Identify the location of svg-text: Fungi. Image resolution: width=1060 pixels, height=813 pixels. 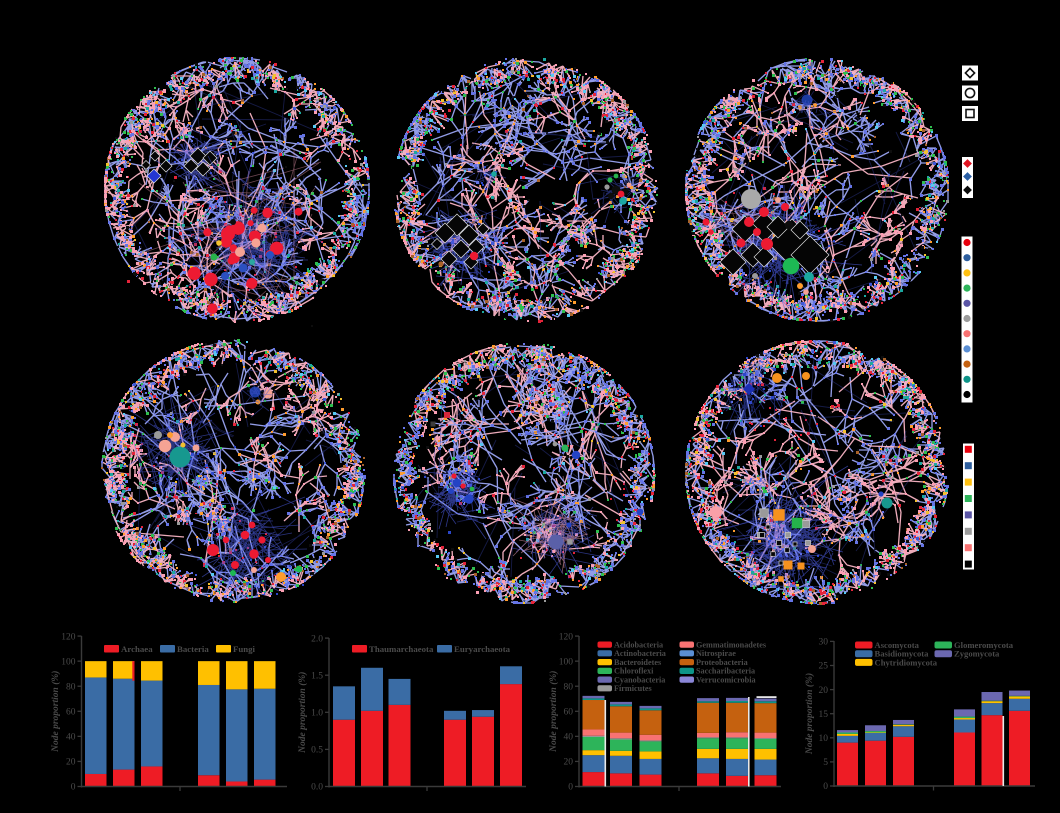
(244, 649).